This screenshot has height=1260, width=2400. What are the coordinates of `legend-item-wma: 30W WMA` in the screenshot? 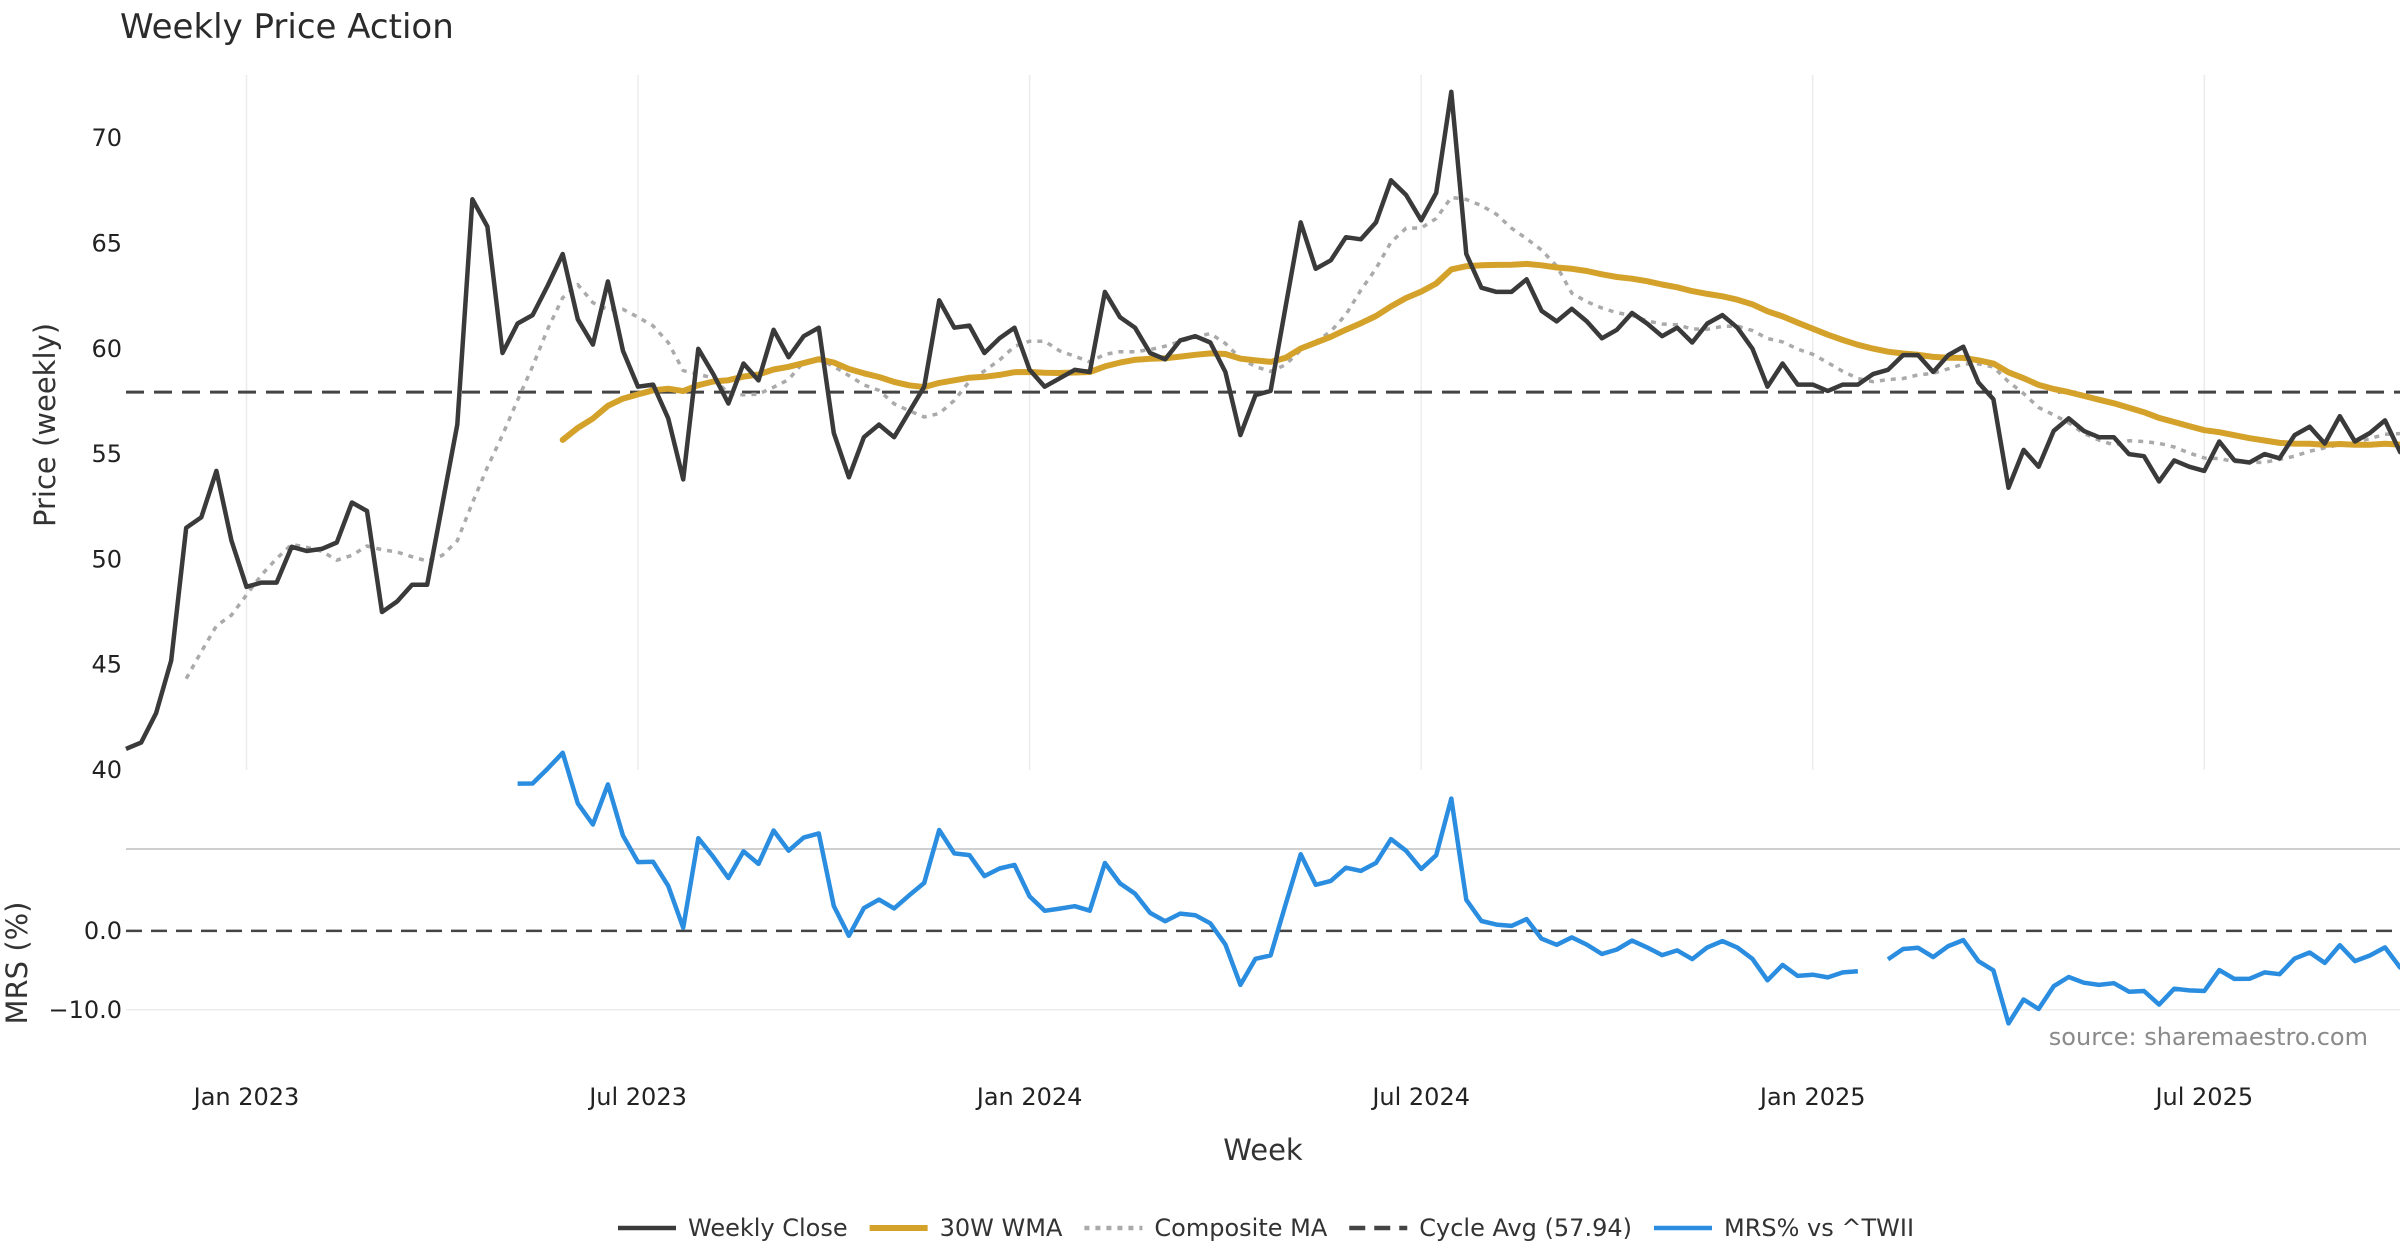 It's located at (966, 1228).